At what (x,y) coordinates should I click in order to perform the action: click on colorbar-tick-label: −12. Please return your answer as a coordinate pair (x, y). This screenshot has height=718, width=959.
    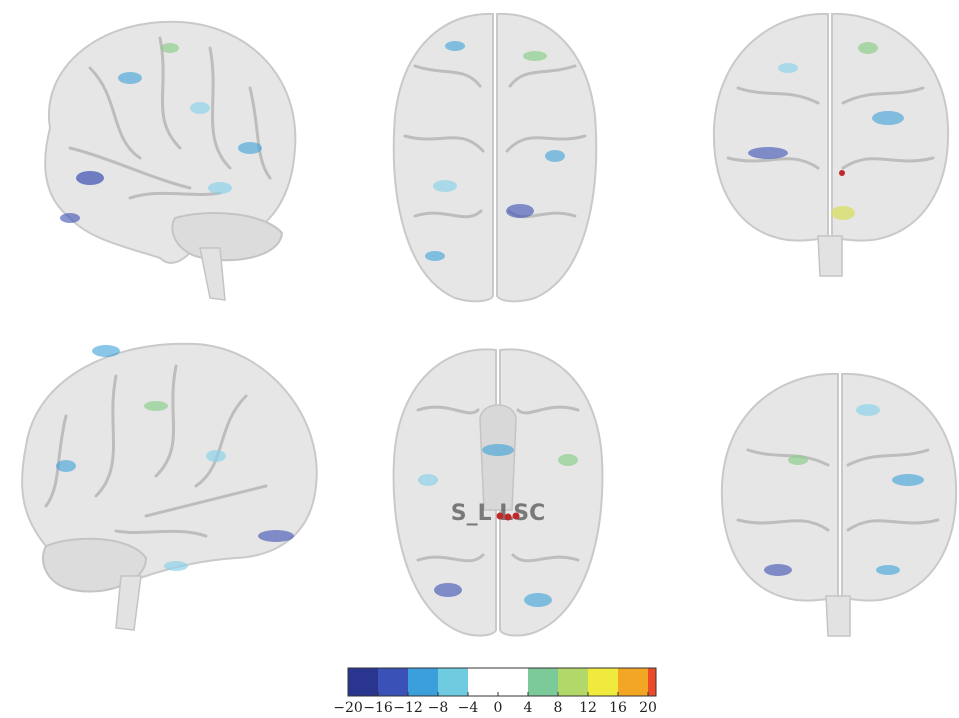
    Looking at the image, I should click on (408, 708).